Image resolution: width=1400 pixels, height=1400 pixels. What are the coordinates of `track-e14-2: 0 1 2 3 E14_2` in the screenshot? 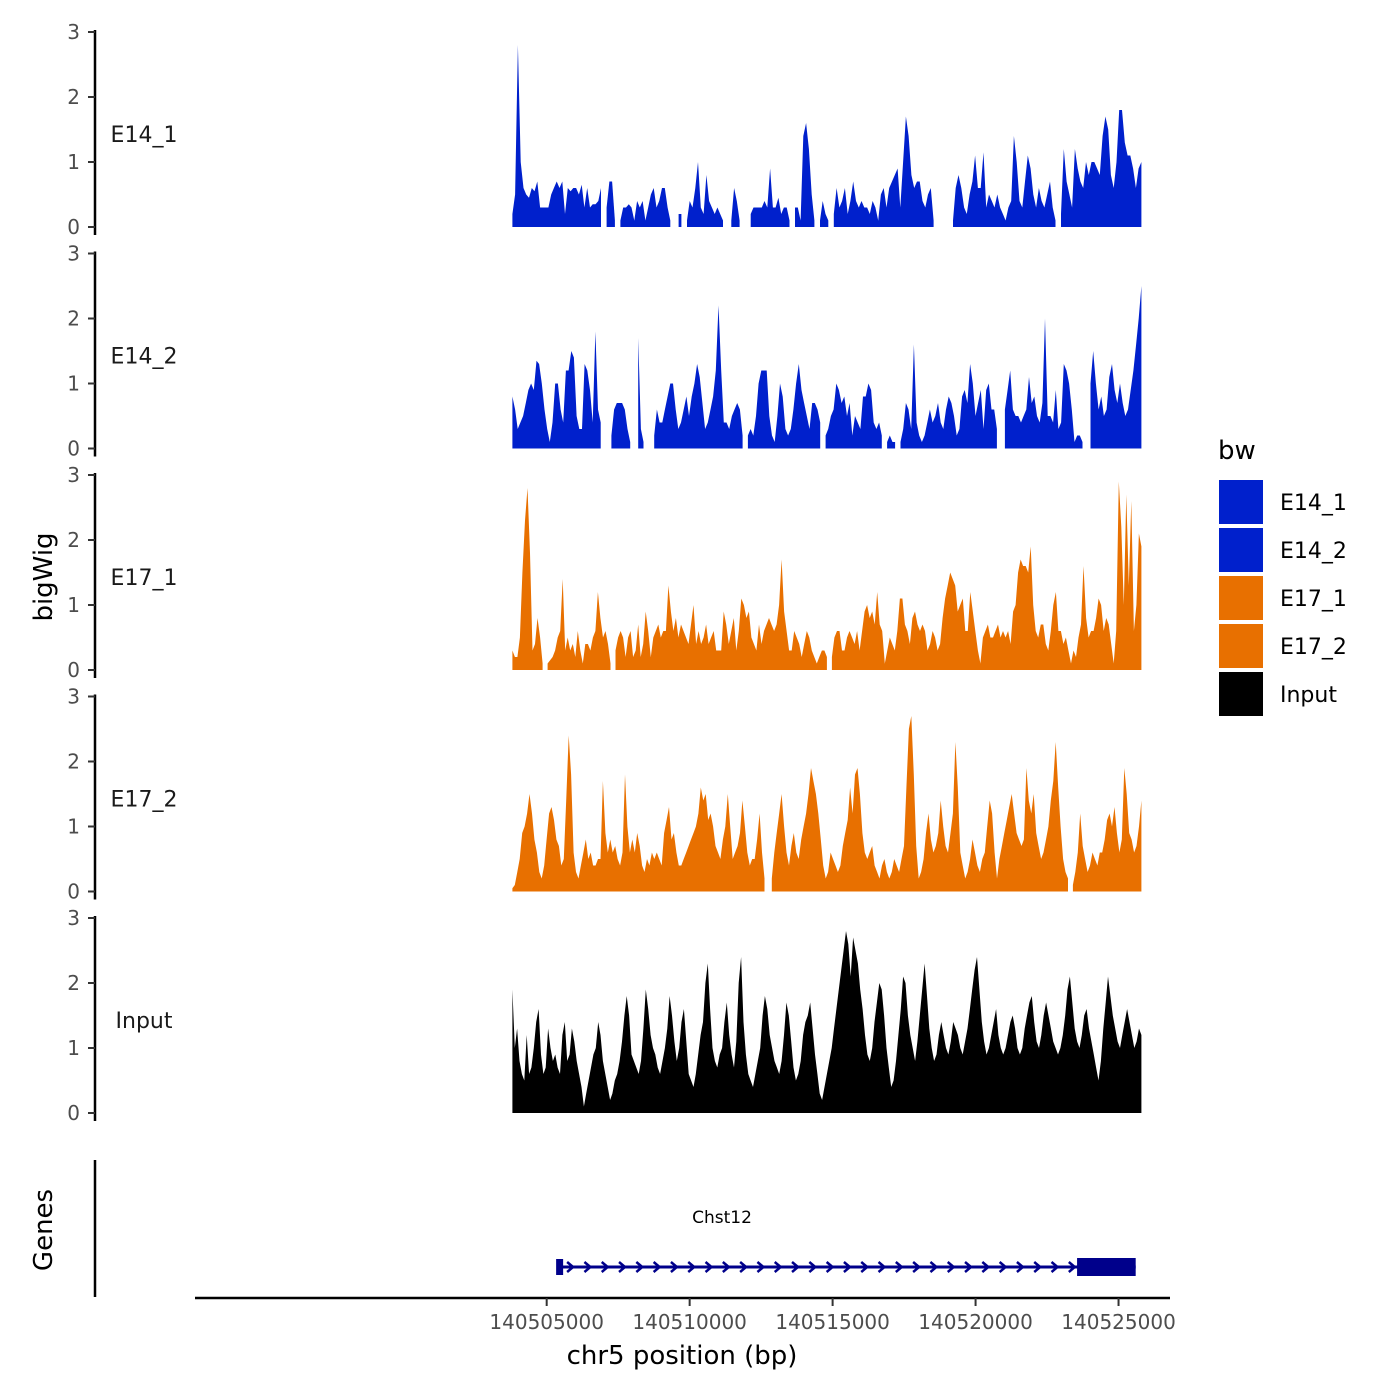 It's located at (604, 351).